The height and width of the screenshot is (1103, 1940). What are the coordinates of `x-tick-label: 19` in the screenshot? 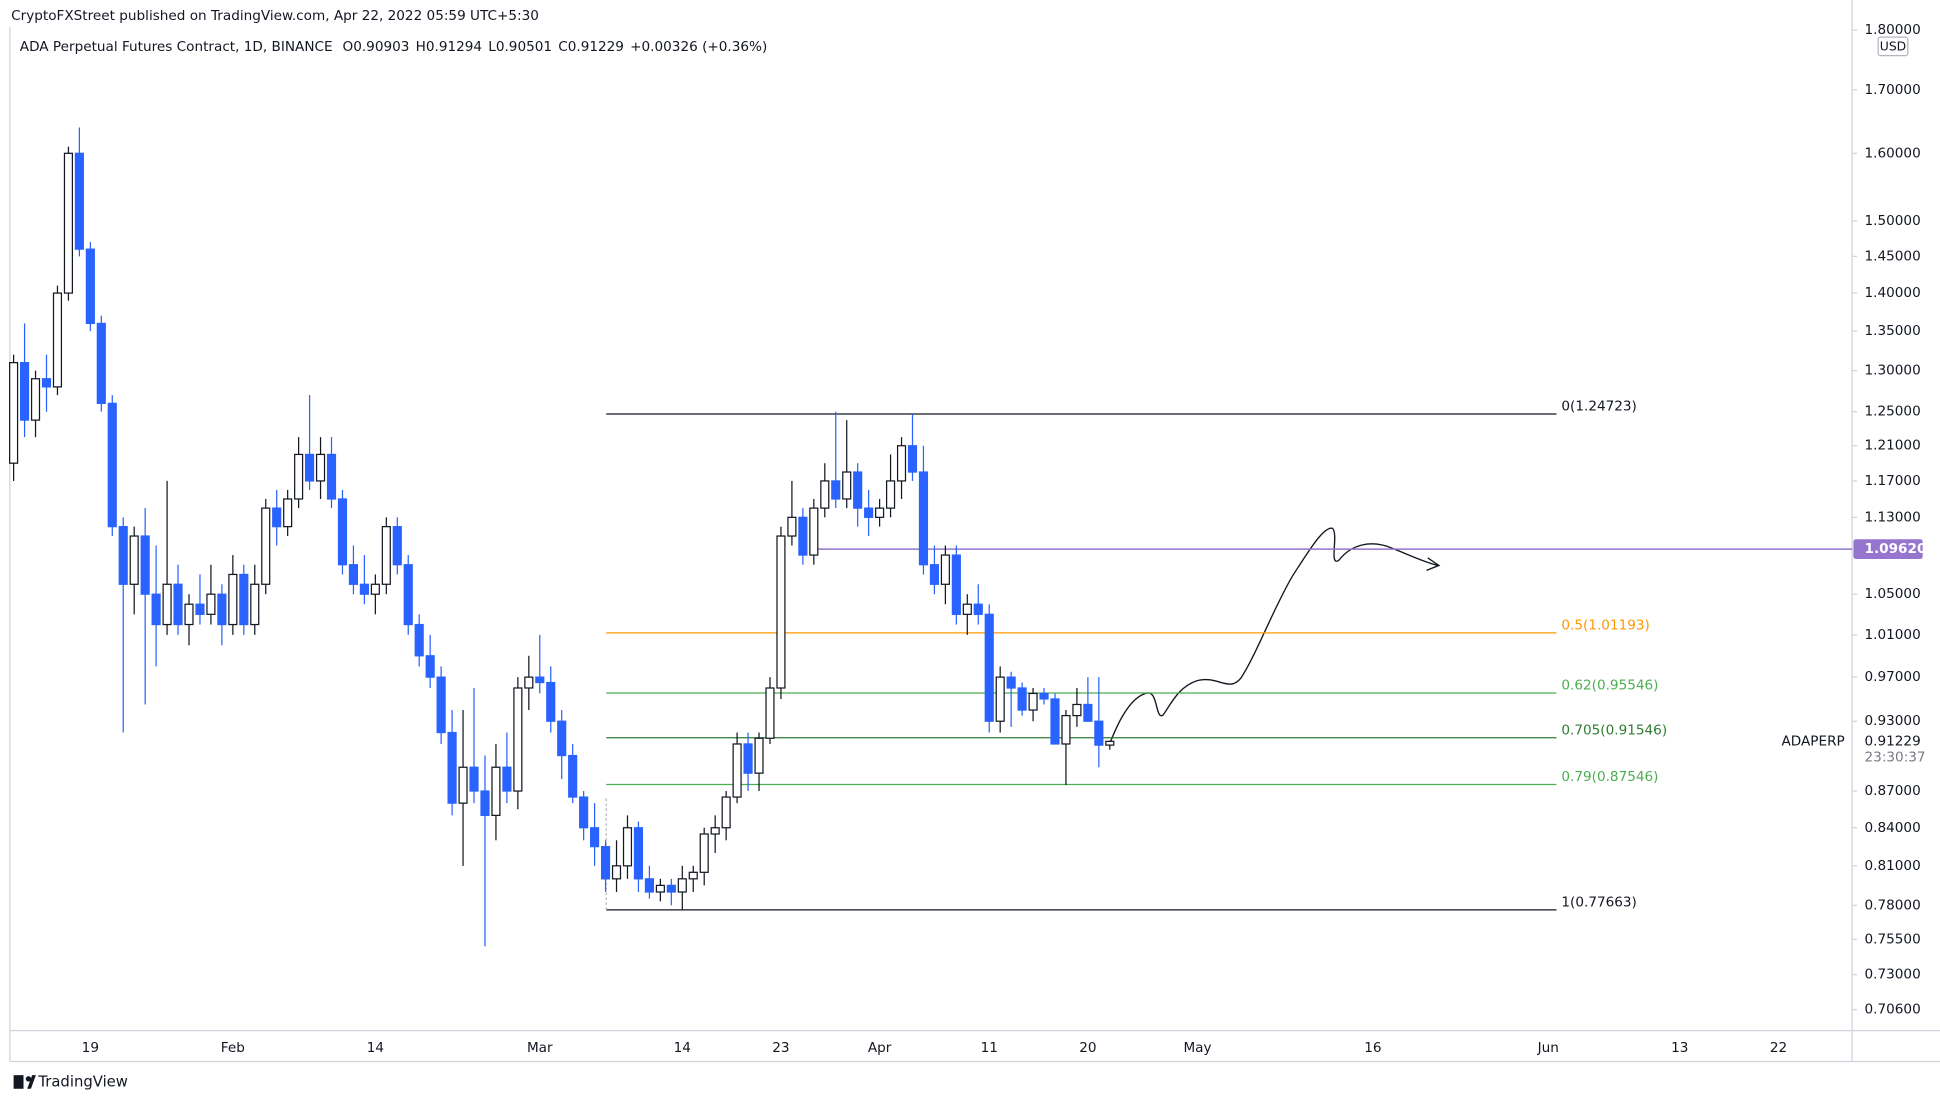 It's located at (90, 1048).